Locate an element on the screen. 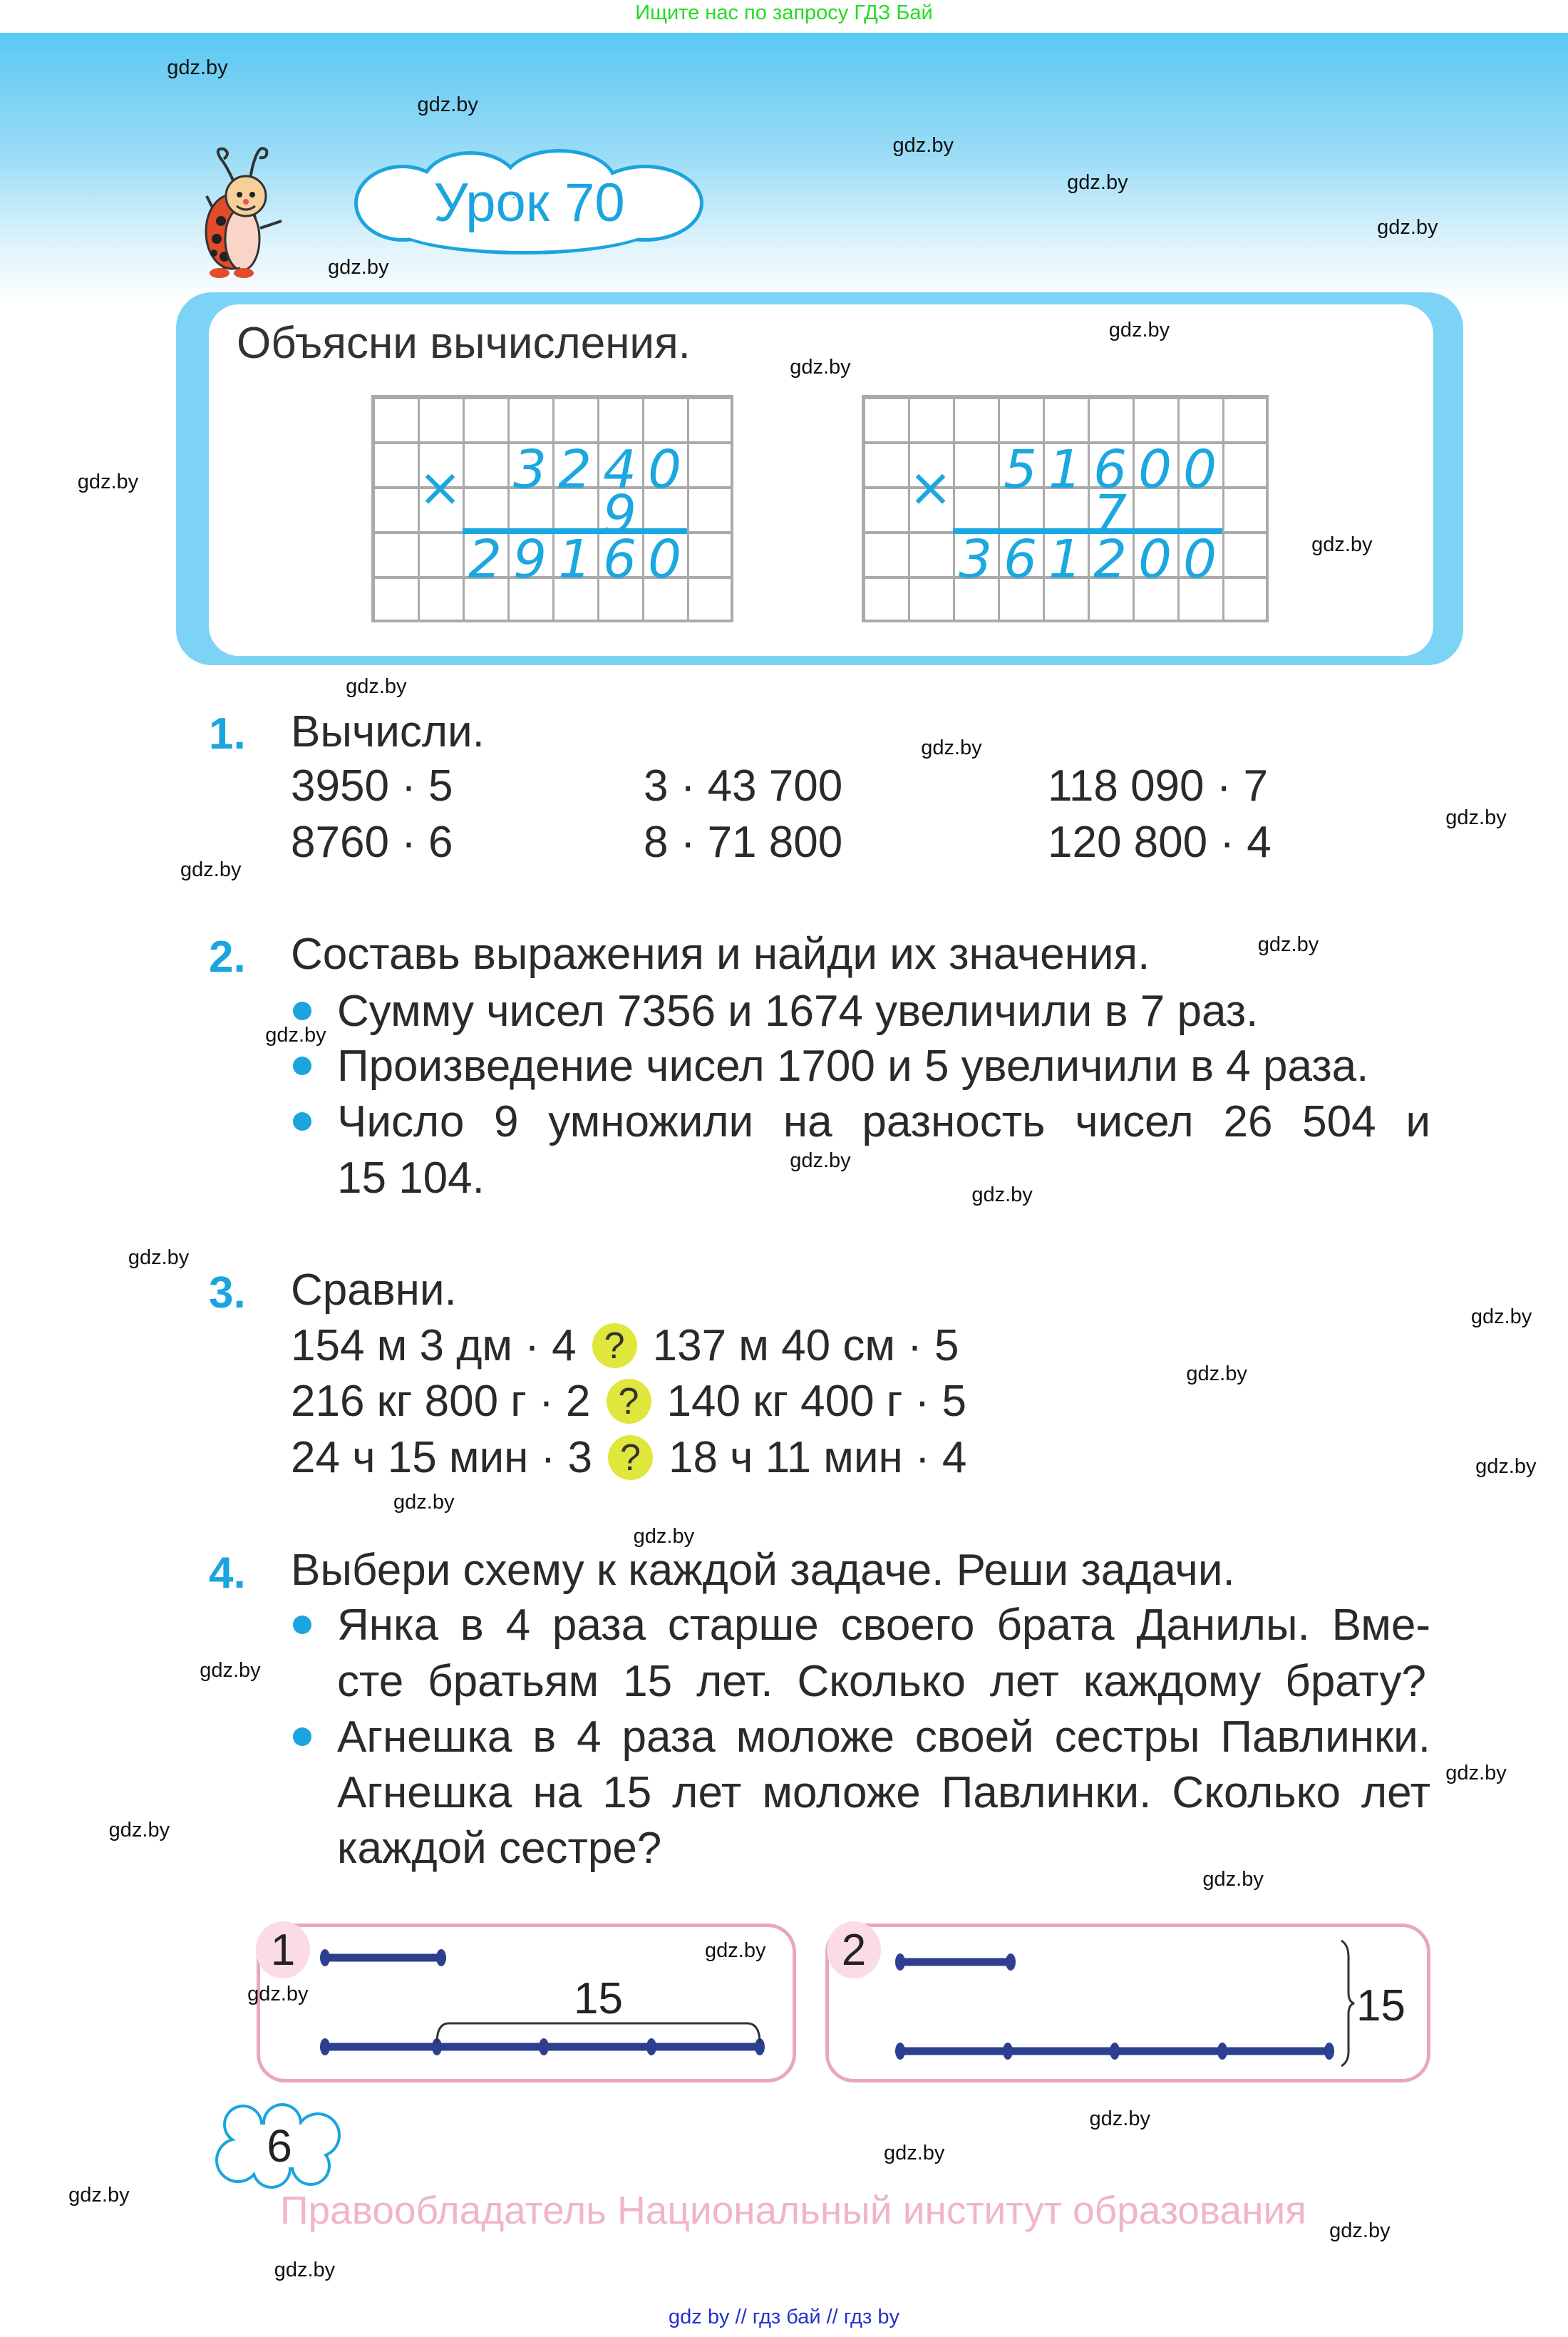  page-number-cloud is located at coordinates (278, 2146).